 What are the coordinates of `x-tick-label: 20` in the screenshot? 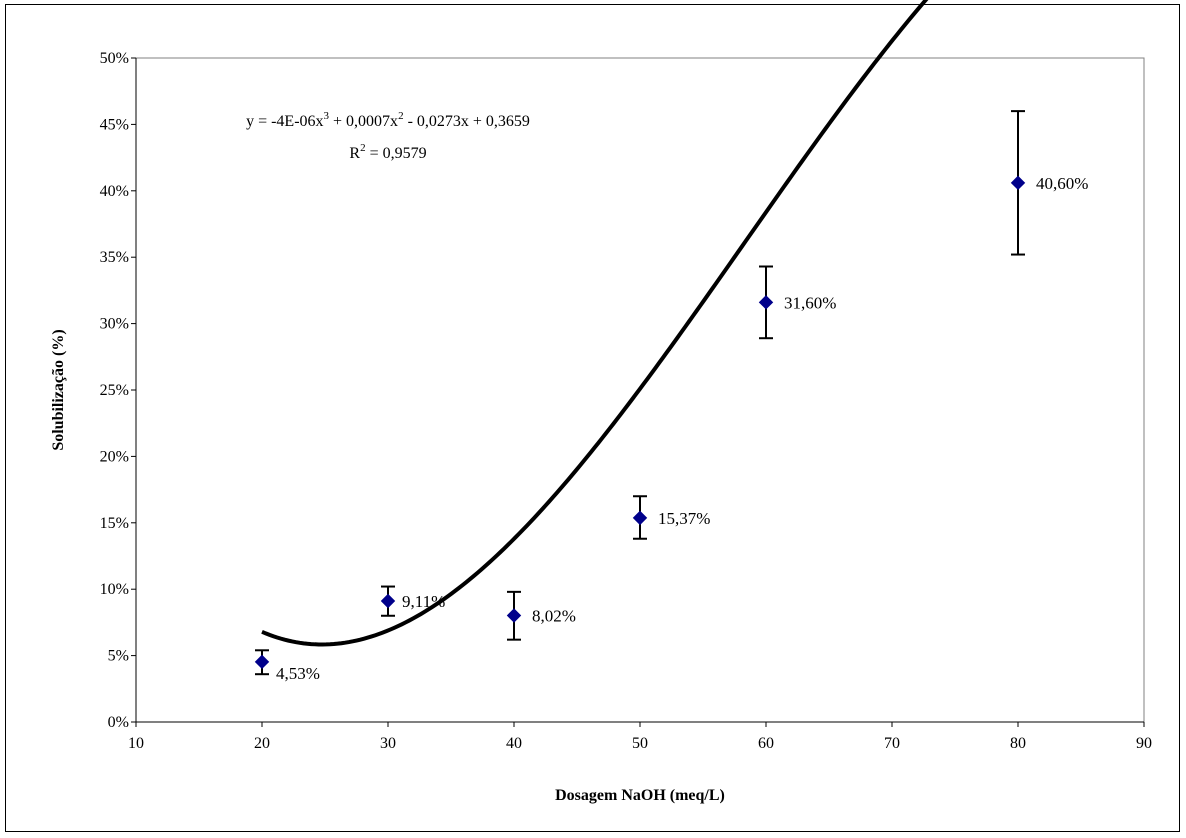 It's located at (262, 743).